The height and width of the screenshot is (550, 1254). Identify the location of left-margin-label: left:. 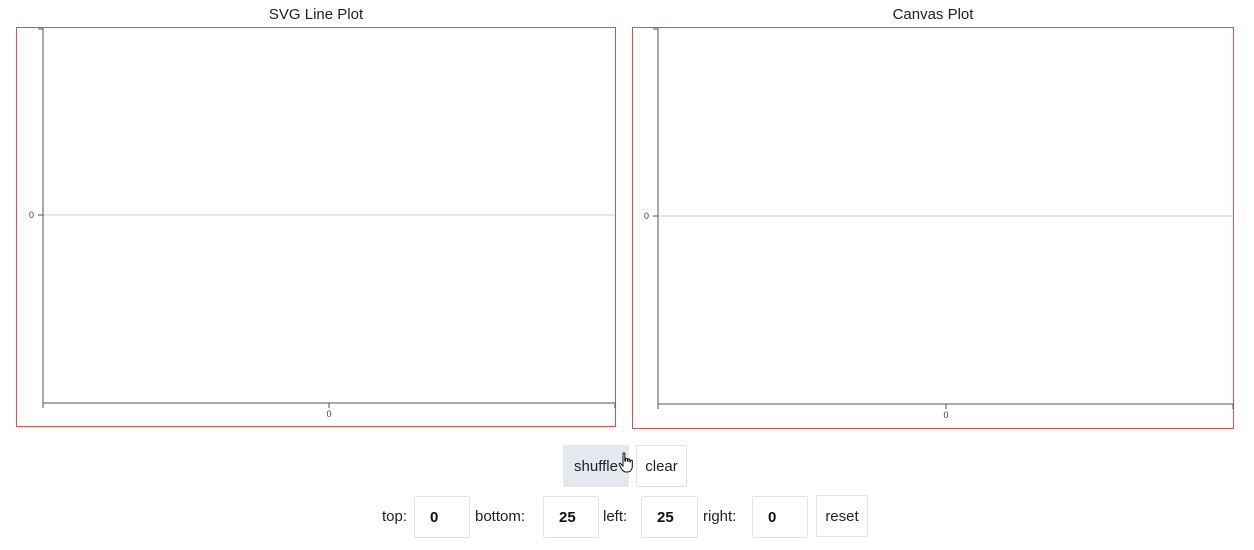
(615, 516).